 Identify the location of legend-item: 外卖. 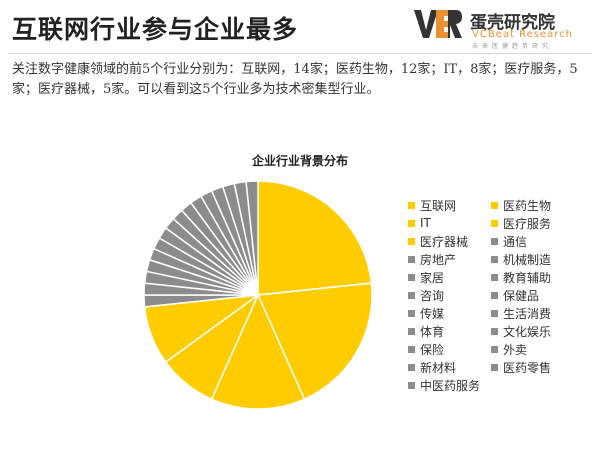
(529, 349).